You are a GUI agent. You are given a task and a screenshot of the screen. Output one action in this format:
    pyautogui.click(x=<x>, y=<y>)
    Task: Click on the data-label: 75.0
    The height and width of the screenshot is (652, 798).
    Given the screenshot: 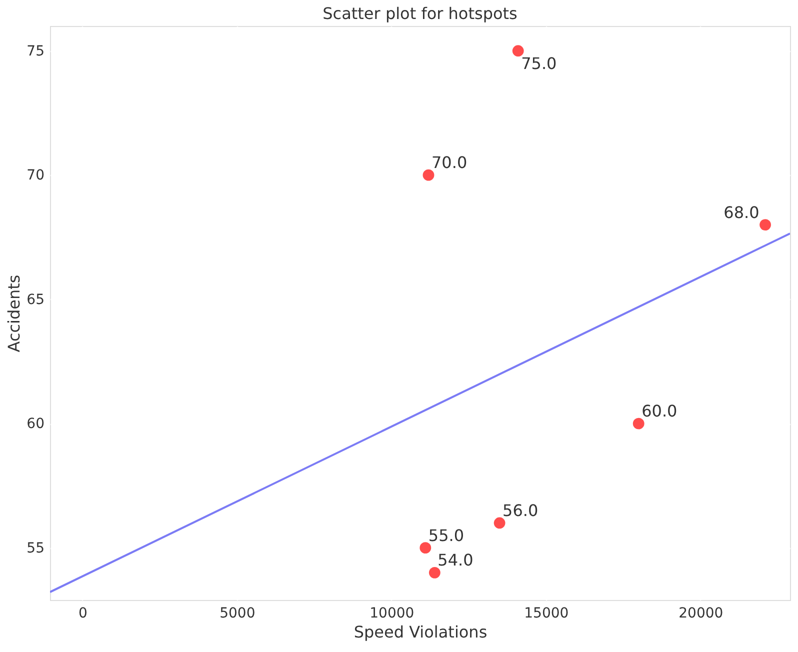 What is the action you would take?
    pyautogui.click(x=539, y=63)
    